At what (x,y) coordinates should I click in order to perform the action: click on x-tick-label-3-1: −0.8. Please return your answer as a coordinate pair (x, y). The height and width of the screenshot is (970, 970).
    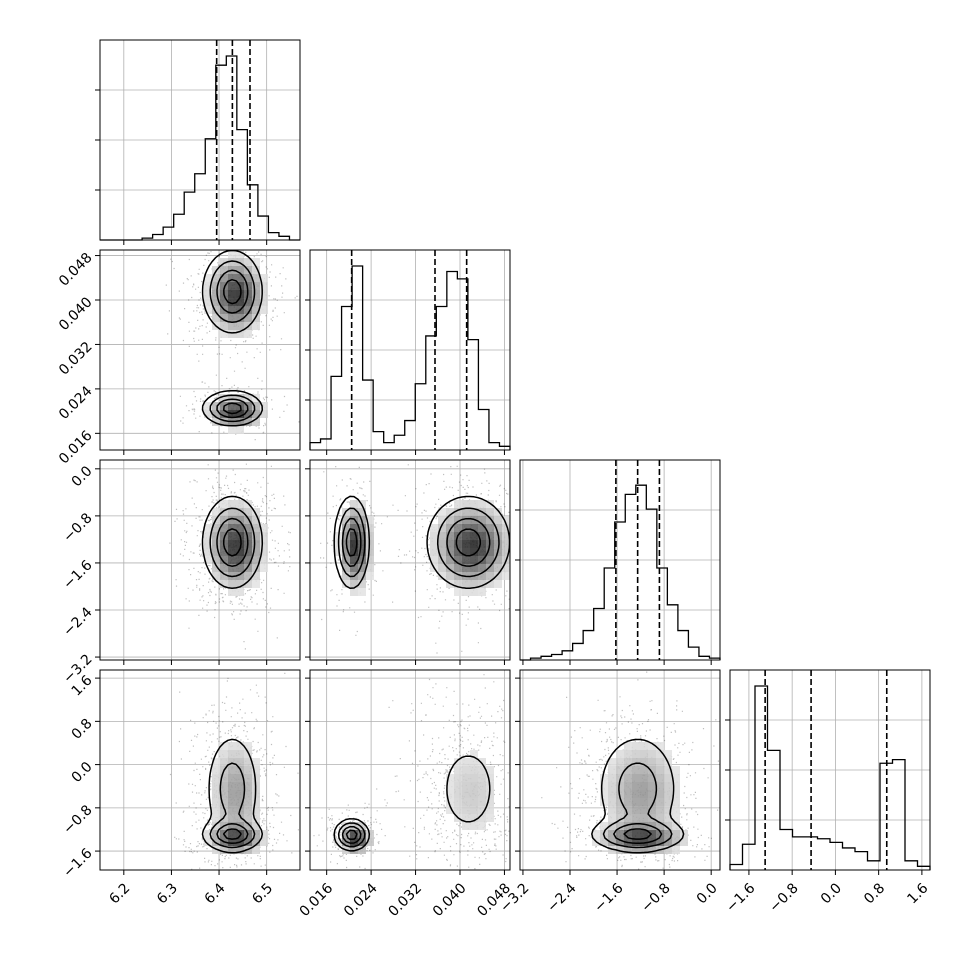
    Looking at the image, I should click on (783, 897).